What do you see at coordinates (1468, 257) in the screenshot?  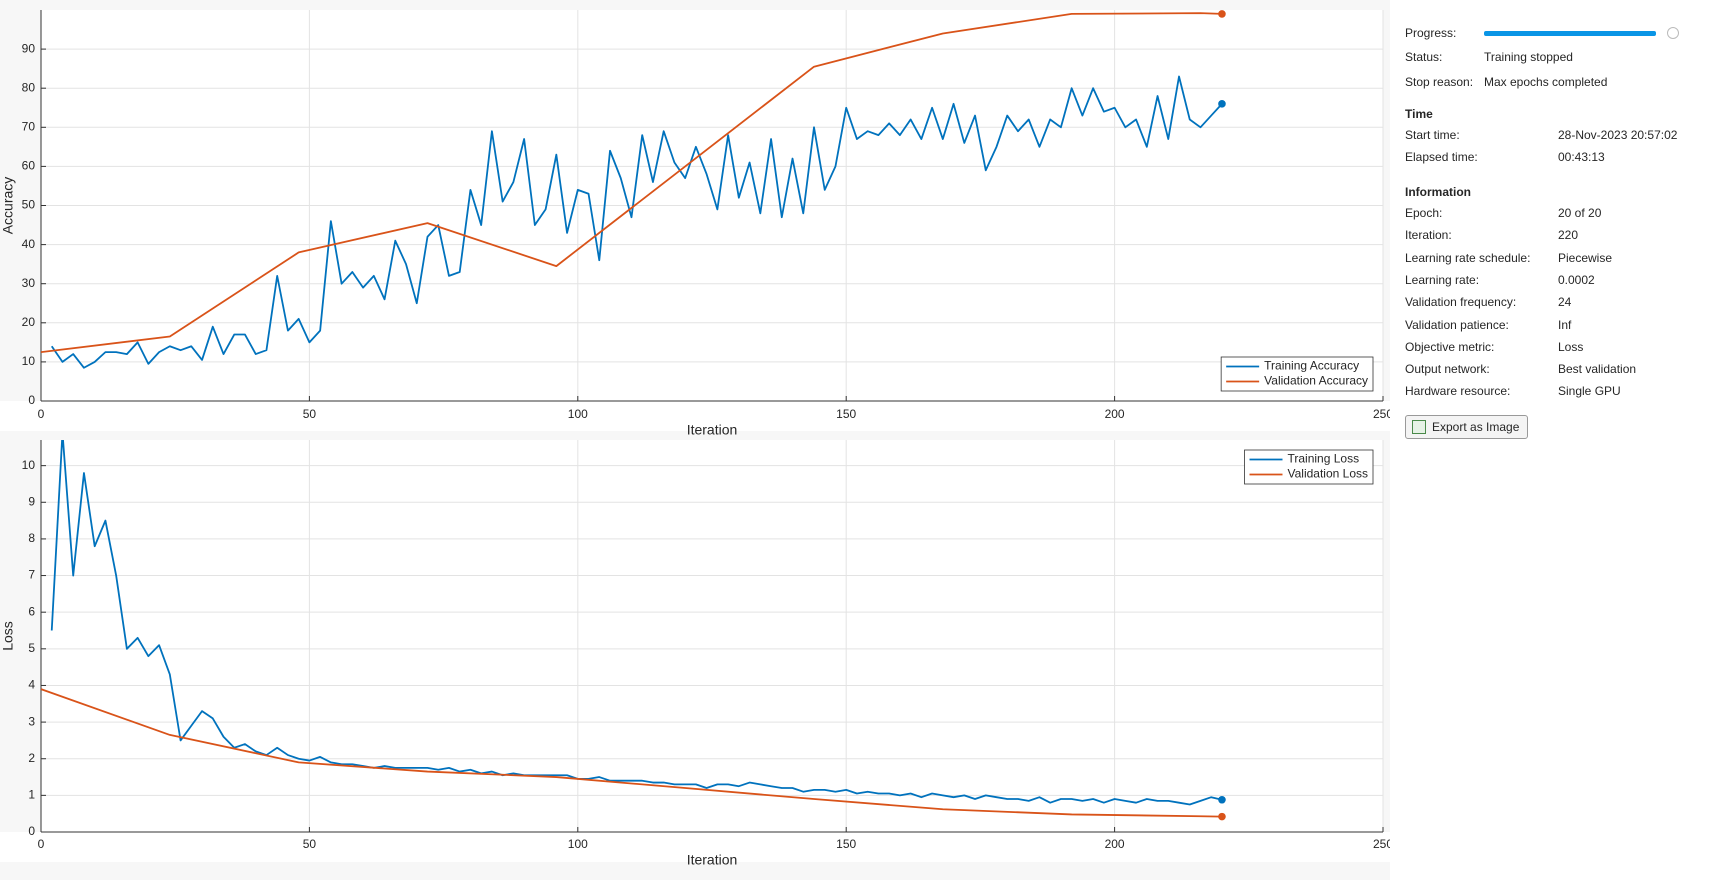 I see `info-label: Learning rate schedule:` at bounding box center [1468, 257].